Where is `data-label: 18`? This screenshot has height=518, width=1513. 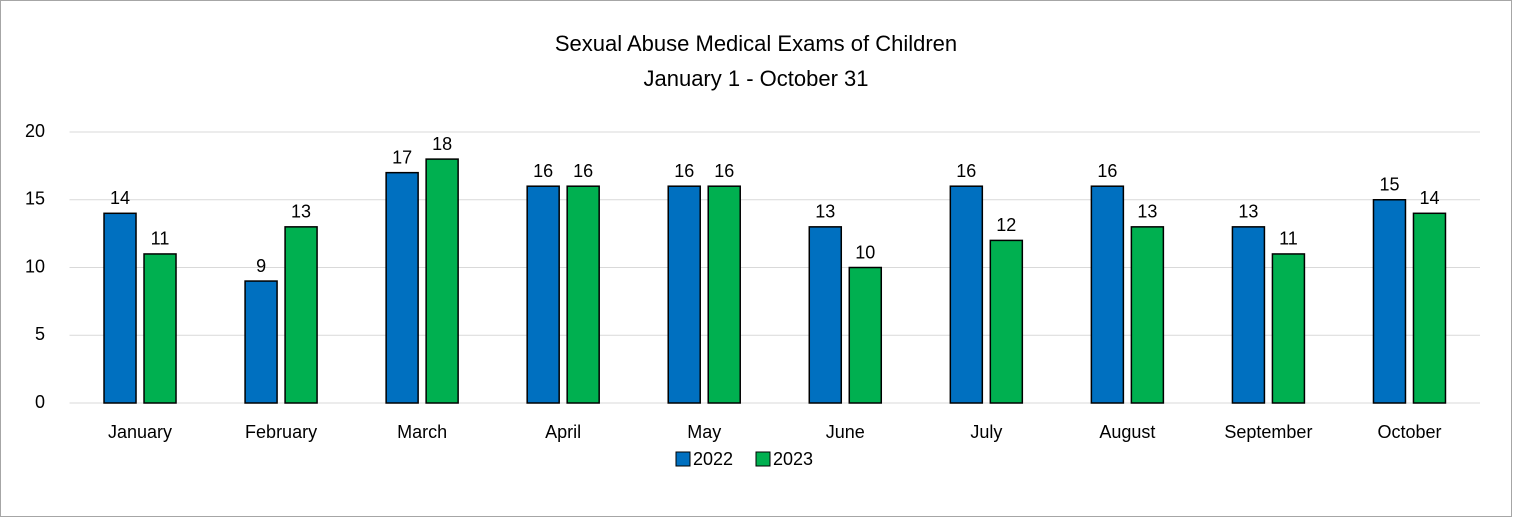 data-label: 18 is located at coordinates (442, 144).